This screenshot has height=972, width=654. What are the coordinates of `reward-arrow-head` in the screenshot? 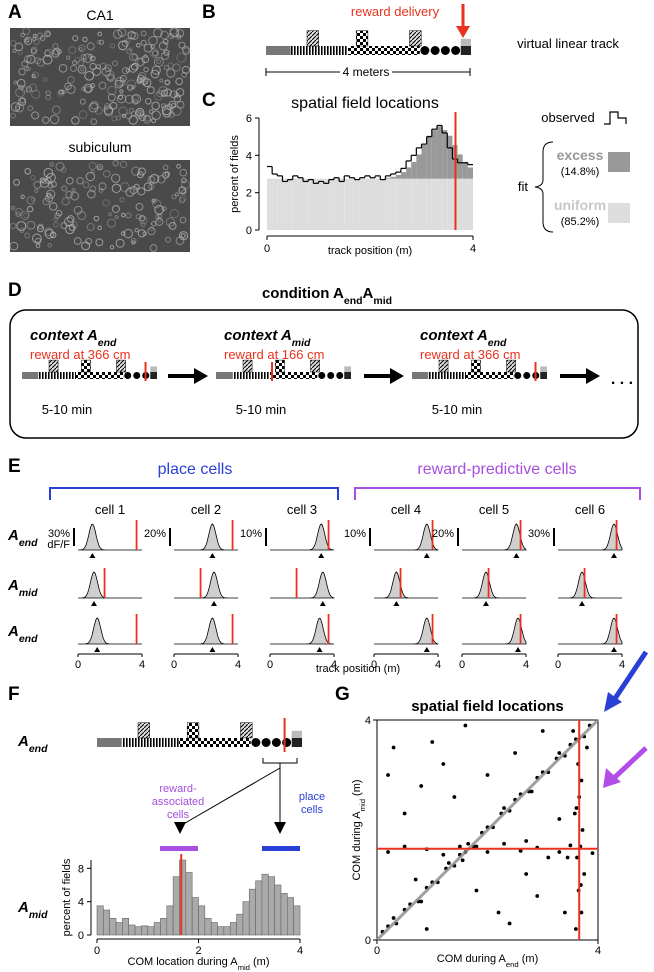 It's located at (463, 32).